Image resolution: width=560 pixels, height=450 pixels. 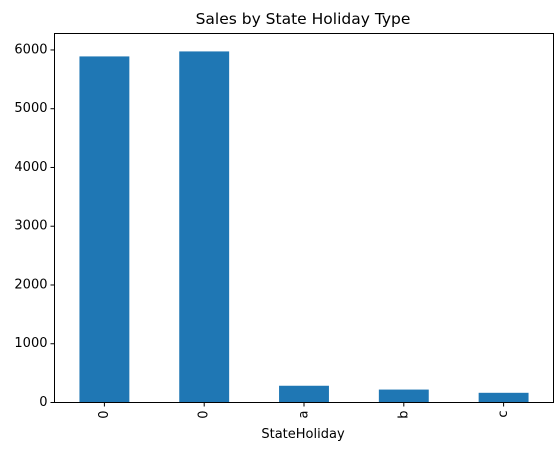 What do you see at coordinates (403, 415) in the screenshot?
I see `x-tick-label-3: b` at bounding box center [403, 415].